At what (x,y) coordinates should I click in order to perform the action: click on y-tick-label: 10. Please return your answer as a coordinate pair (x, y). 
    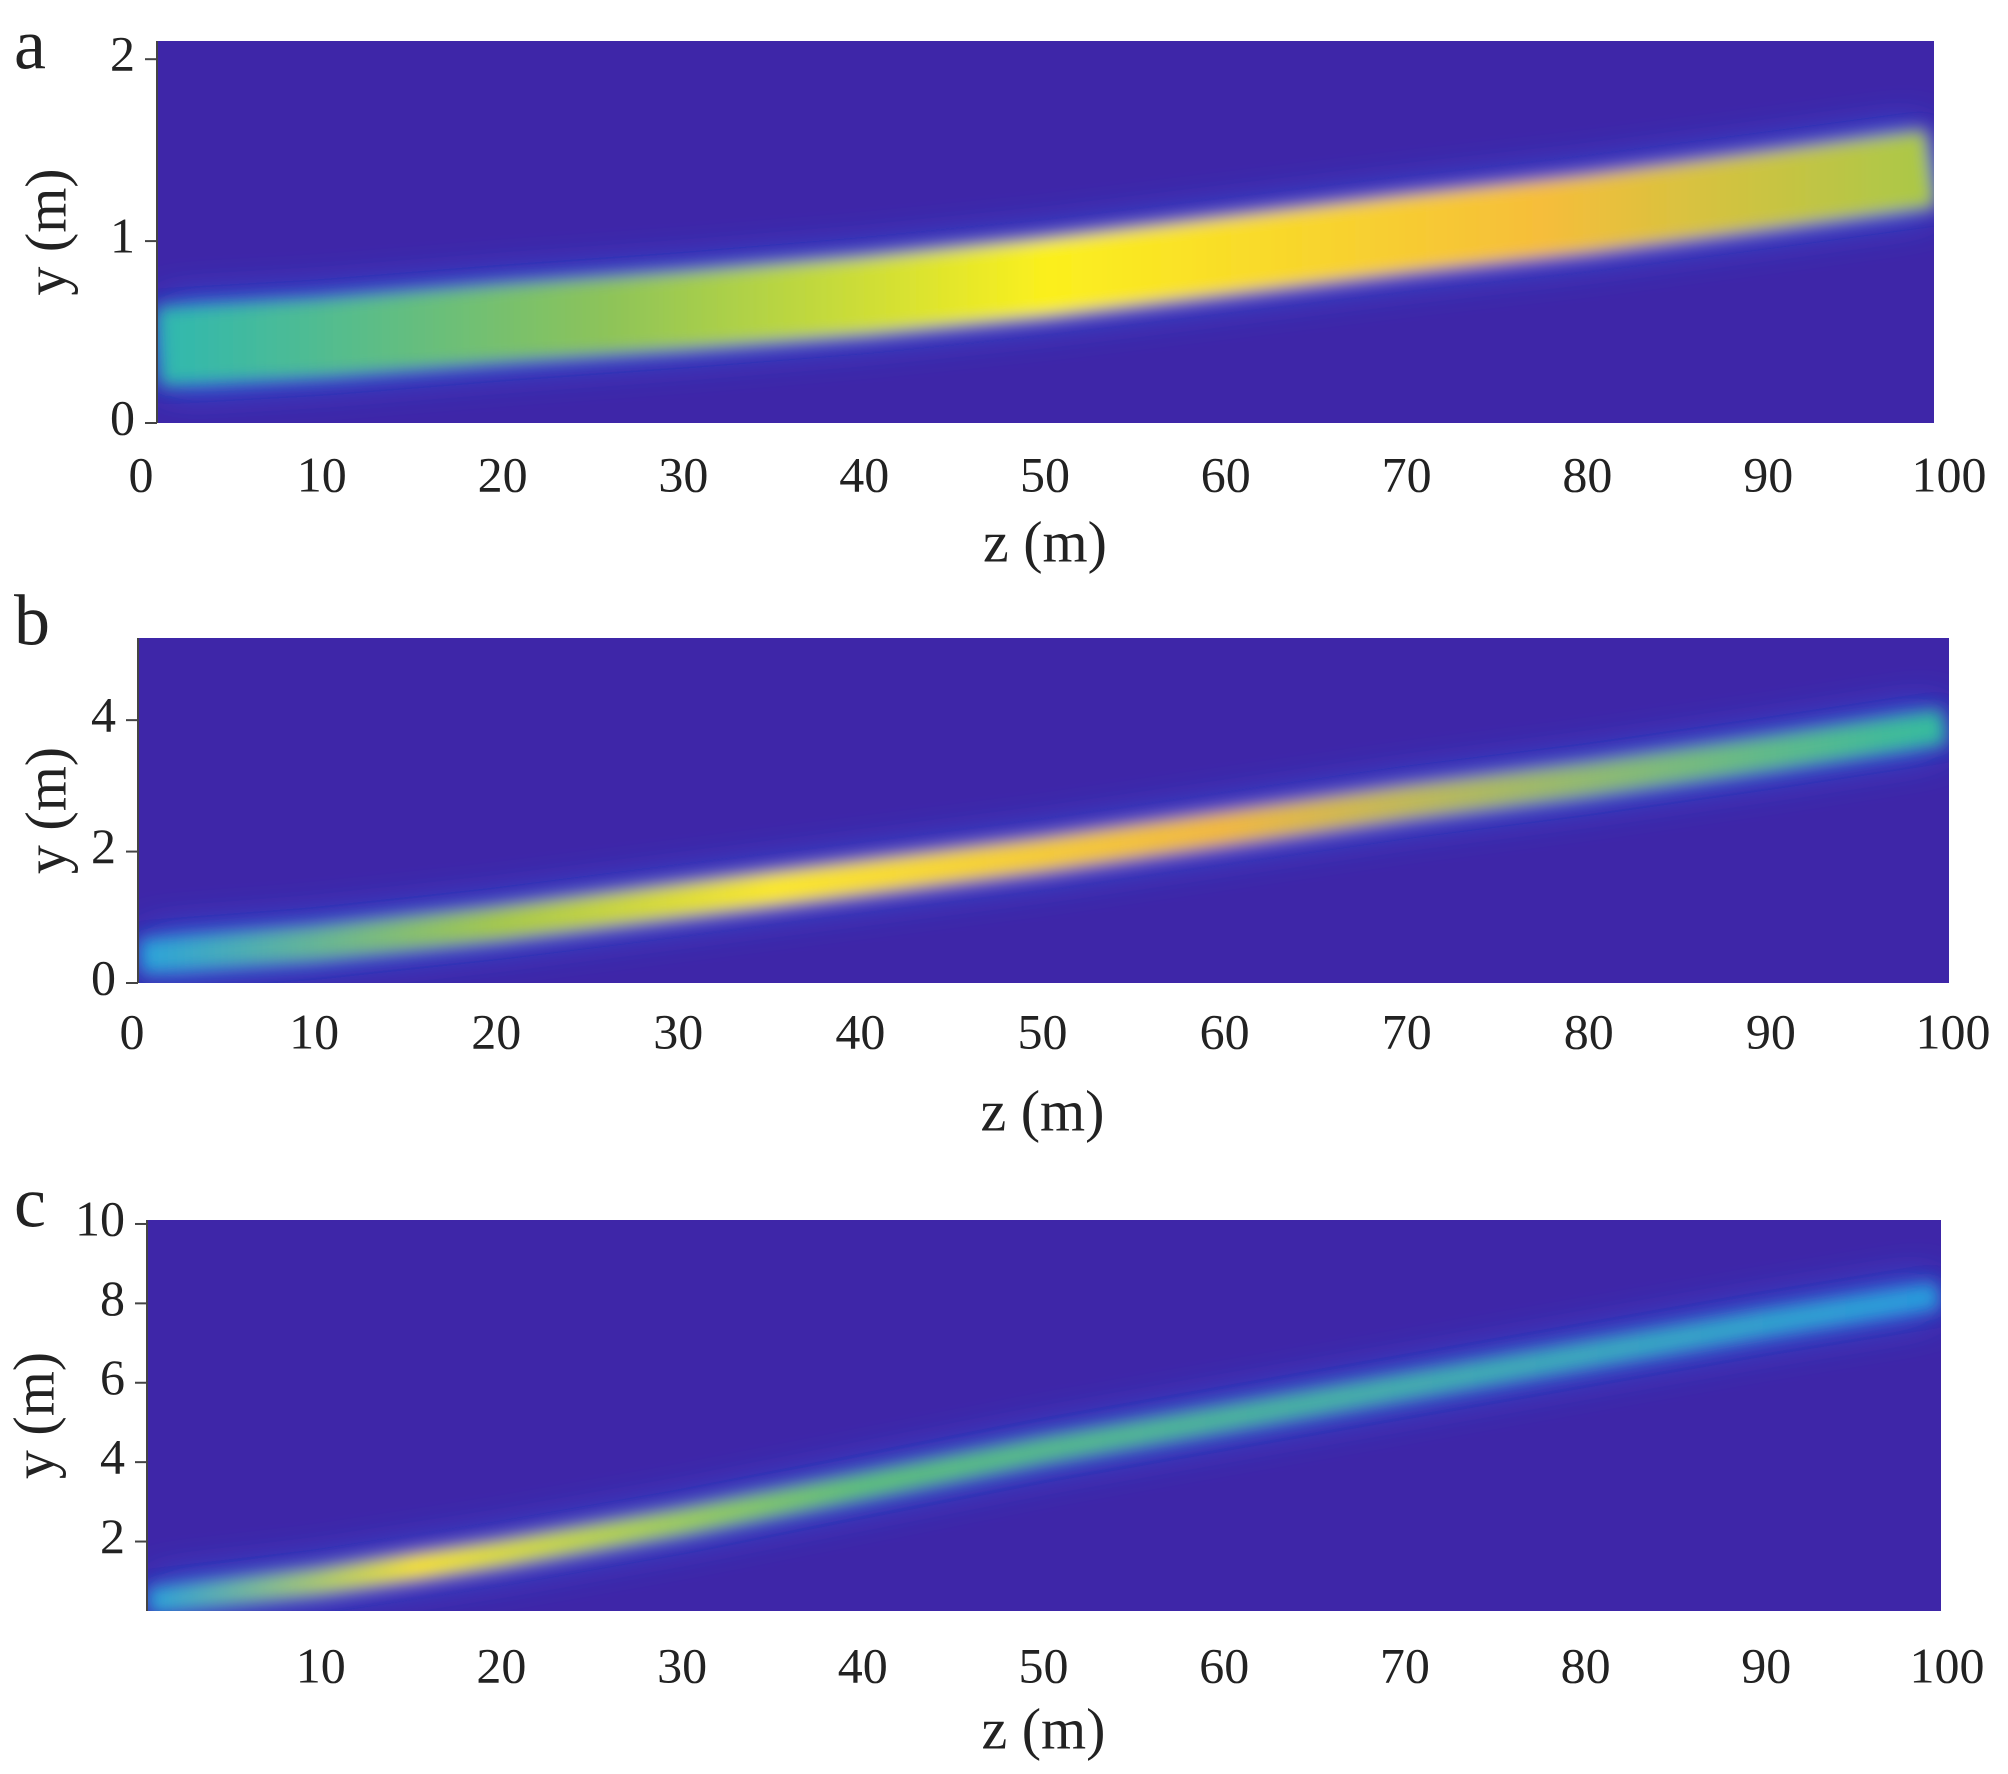
    Looking at the image, I should click on (100, 1218).